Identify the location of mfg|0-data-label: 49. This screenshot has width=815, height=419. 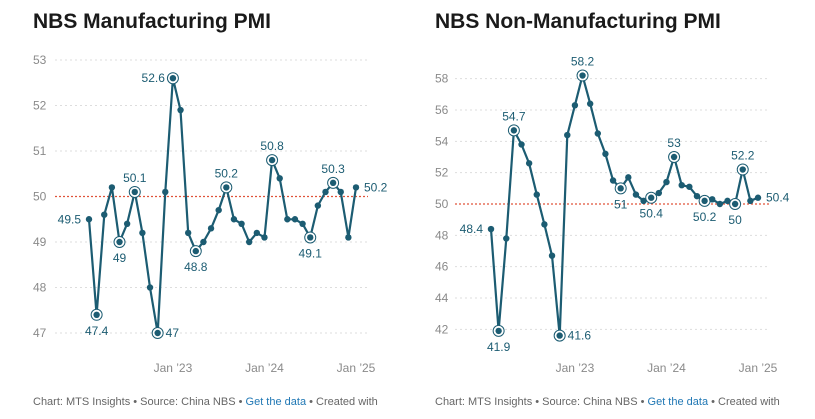
(120, 258).